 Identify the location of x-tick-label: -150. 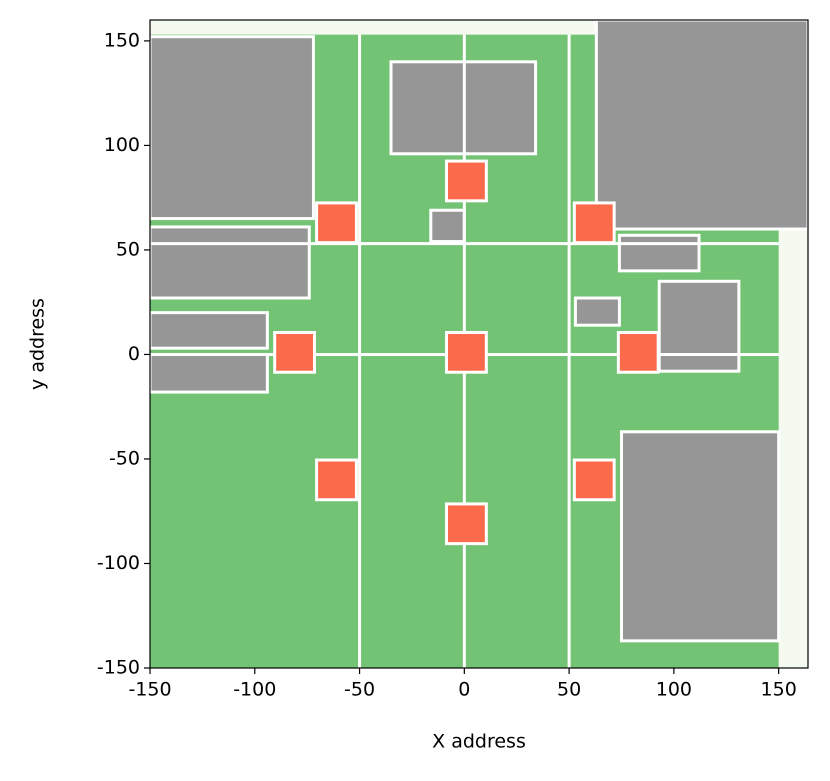
(149, 690).